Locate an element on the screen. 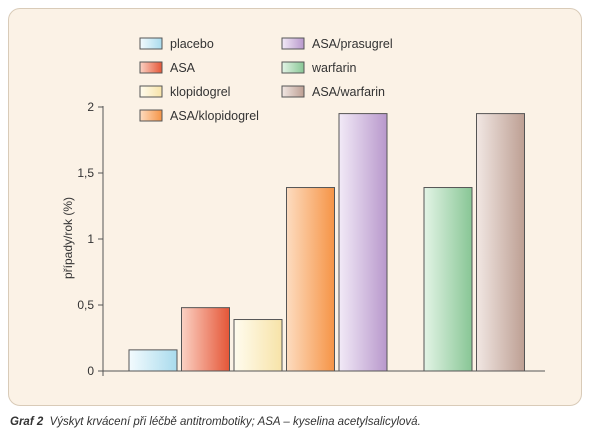 The image size is (595, 440). legend-label-klopidogrel: klopidogrel is located at coordinates (200, 92).